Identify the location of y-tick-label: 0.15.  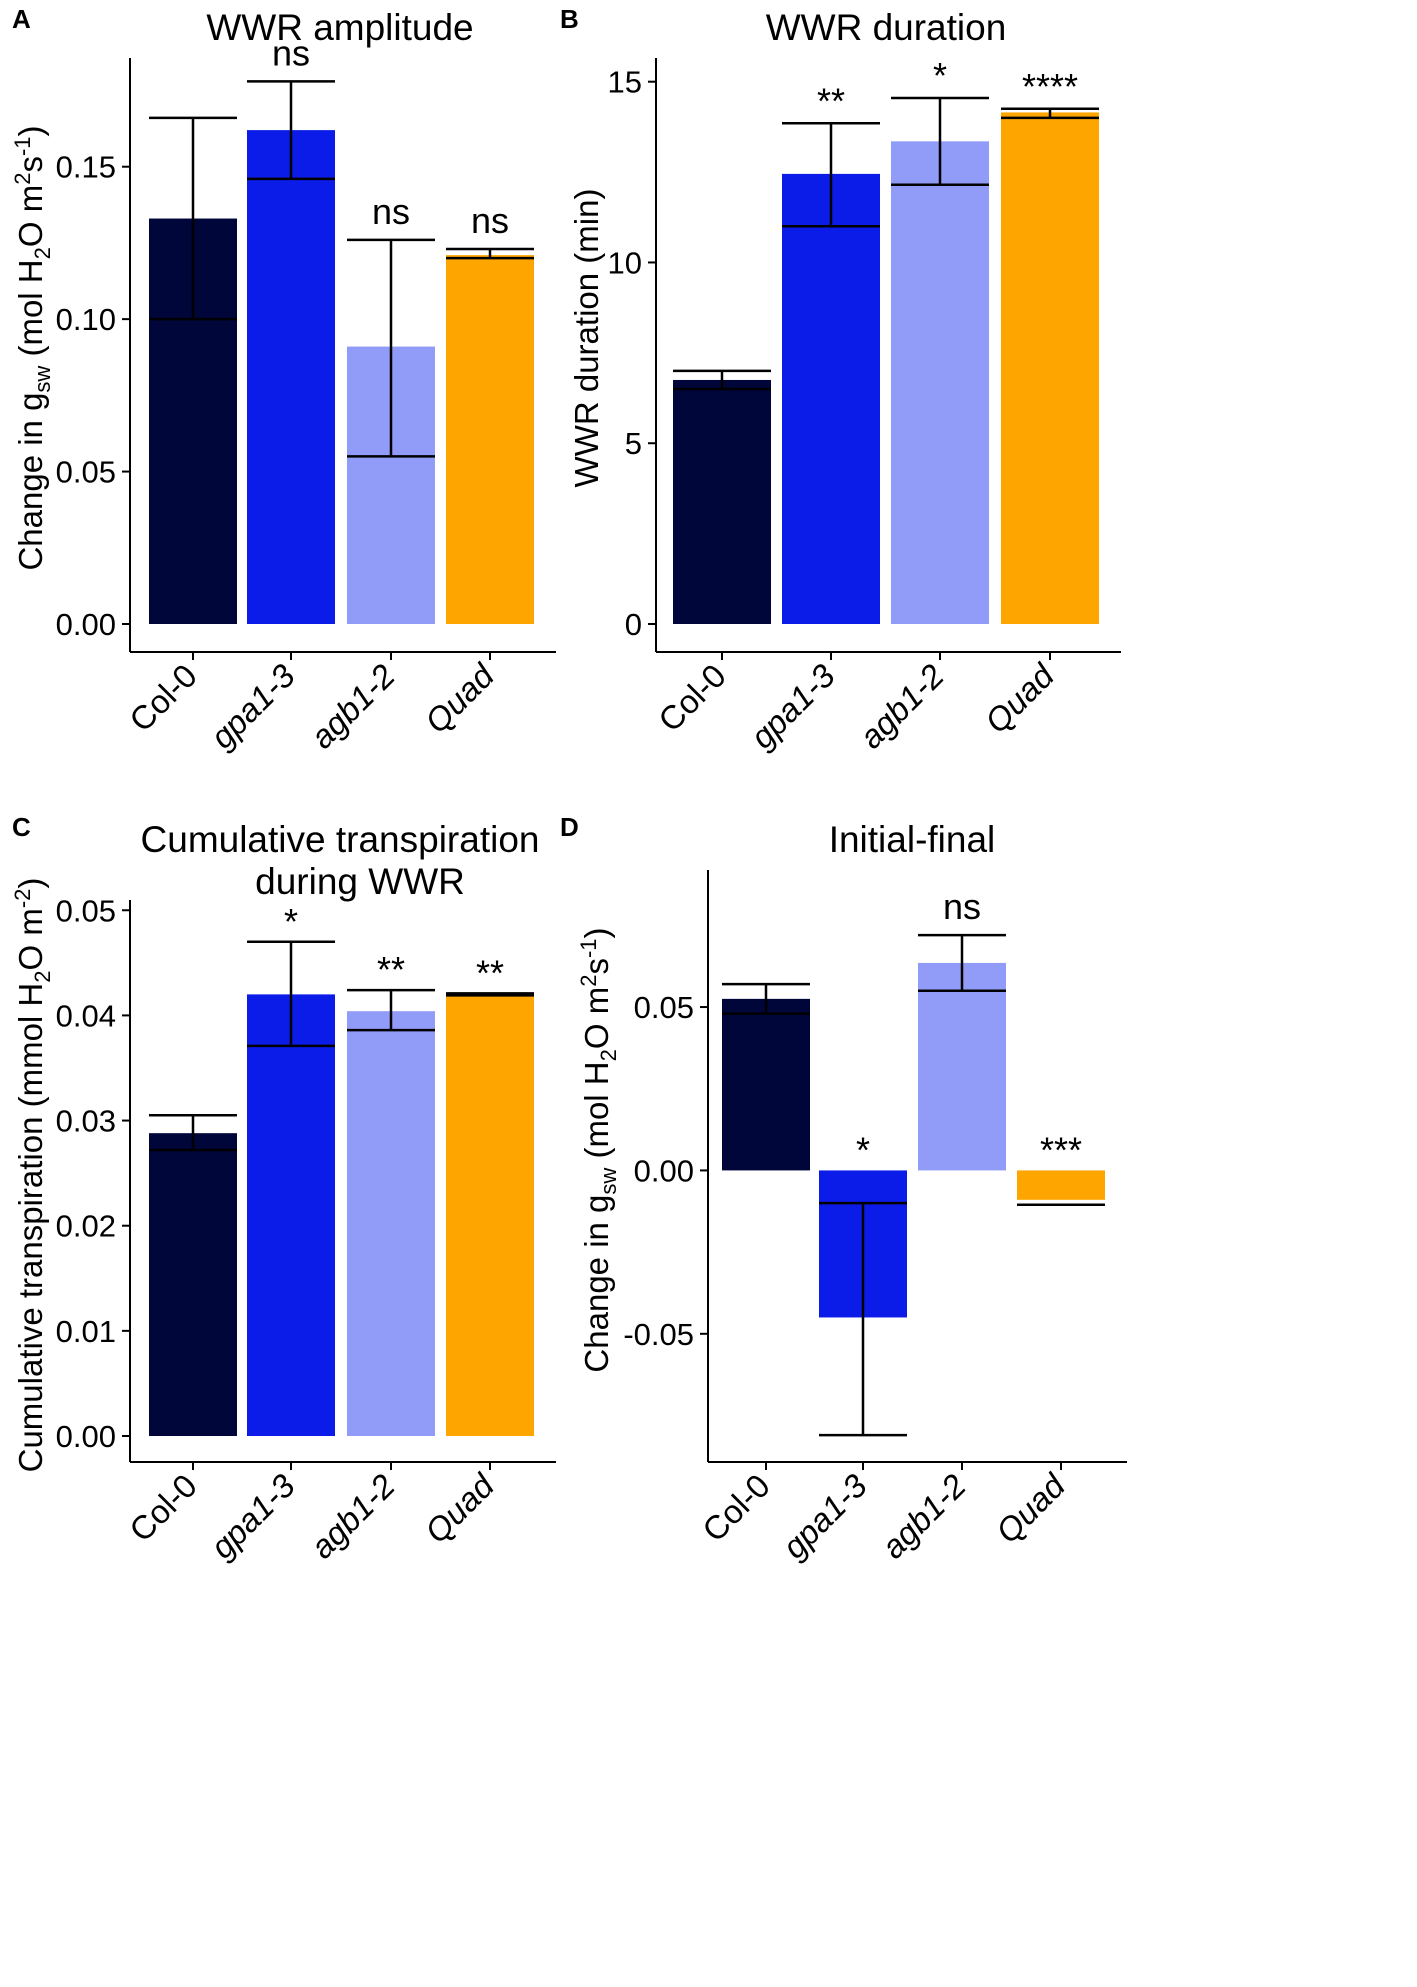
(86, 167).